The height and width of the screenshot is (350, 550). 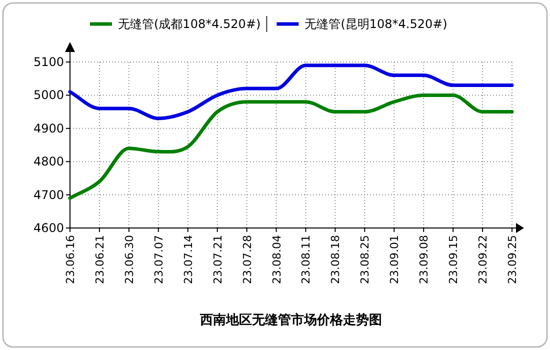 I want to click on x-tick-label: 23.07.21, so click(x=217, y=259).